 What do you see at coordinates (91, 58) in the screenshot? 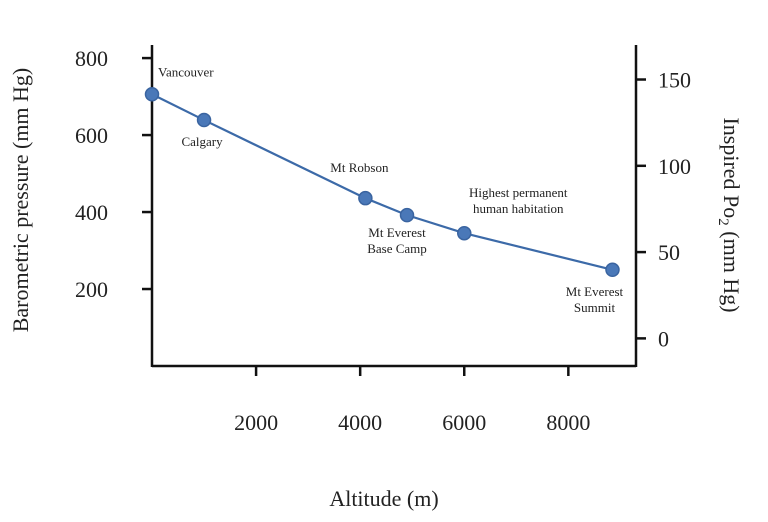
I see `y-tick-label: 800` at bounding box center [91, 58].